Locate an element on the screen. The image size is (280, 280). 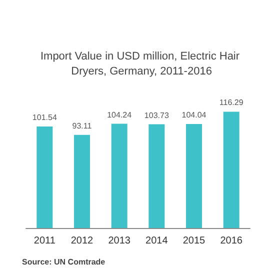
x-tick-label: 2015 is located at coordinates (194, 241).